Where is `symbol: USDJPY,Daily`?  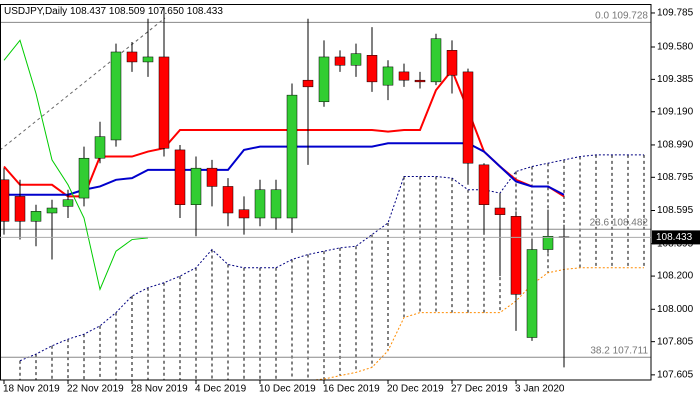 symbol: USDJPY,Daily is located at coordinates (35, 11).